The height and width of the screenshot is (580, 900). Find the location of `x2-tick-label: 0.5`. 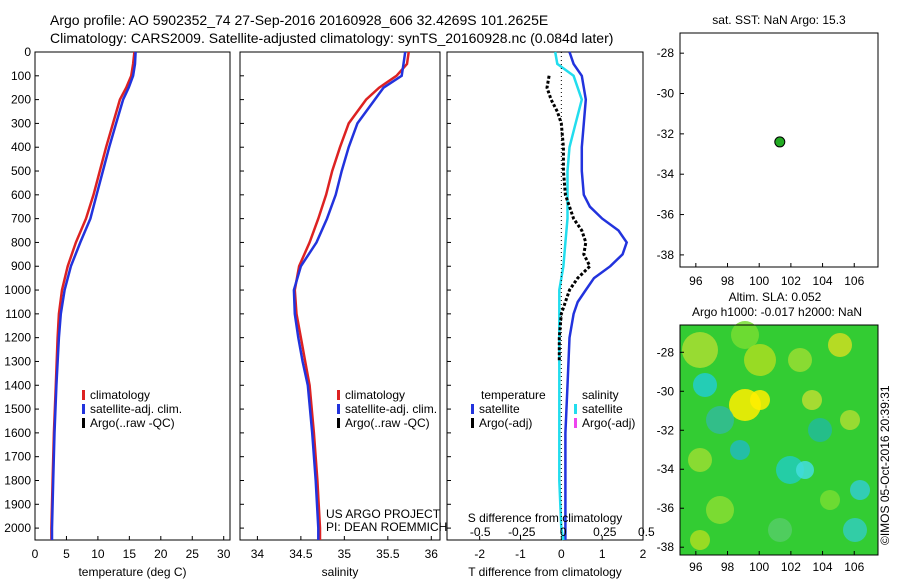

x2-tick-label: 0.5 is located at coordinates (646, 532).